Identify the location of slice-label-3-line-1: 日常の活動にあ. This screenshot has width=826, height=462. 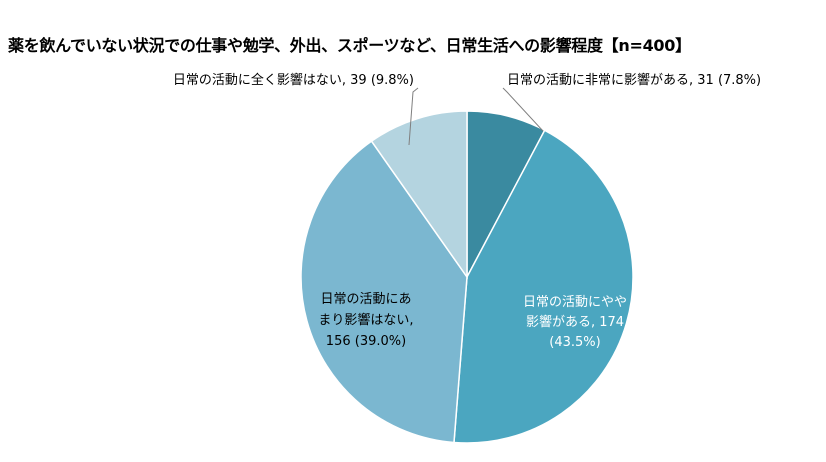
(365, 299).